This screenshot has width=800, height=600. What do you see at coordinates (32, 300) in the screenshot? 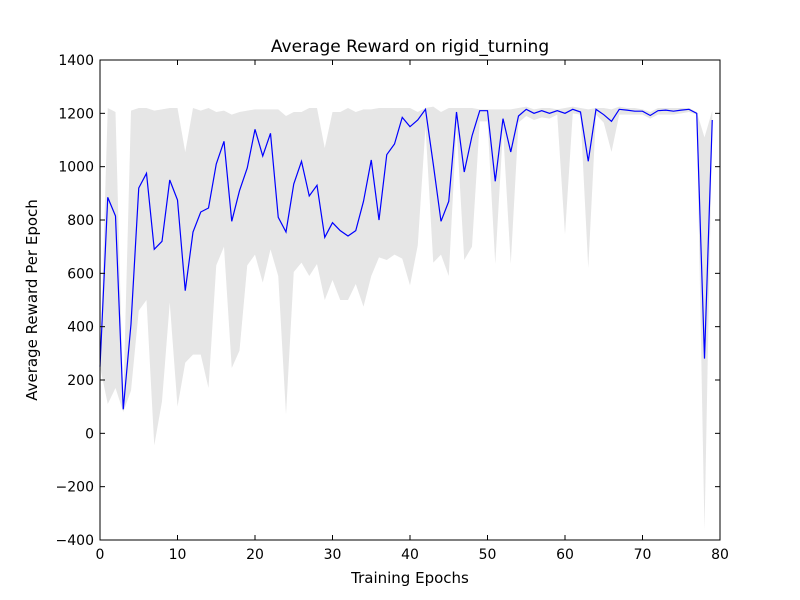
I see `y-axis-label: Average Reward Per Epoch` at bounding box center [32, 300].